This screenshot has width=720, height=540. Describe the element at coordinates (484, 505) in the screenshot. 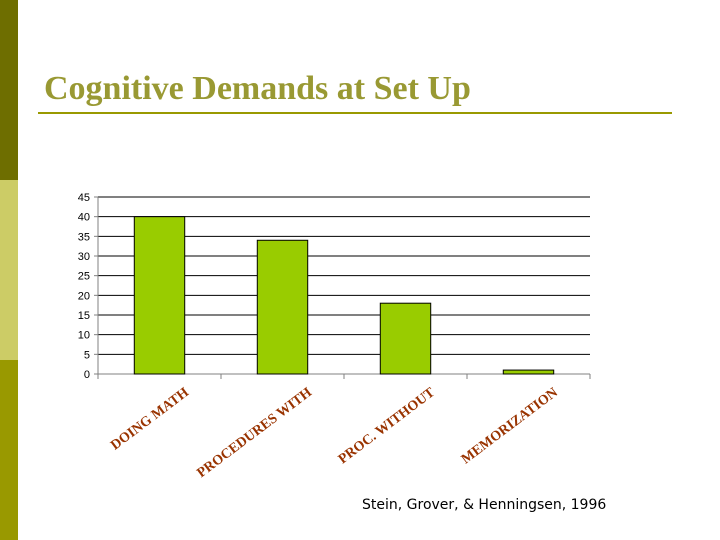

I see `citation: Stein, Grover, & Henningsen, 1996` at that location.